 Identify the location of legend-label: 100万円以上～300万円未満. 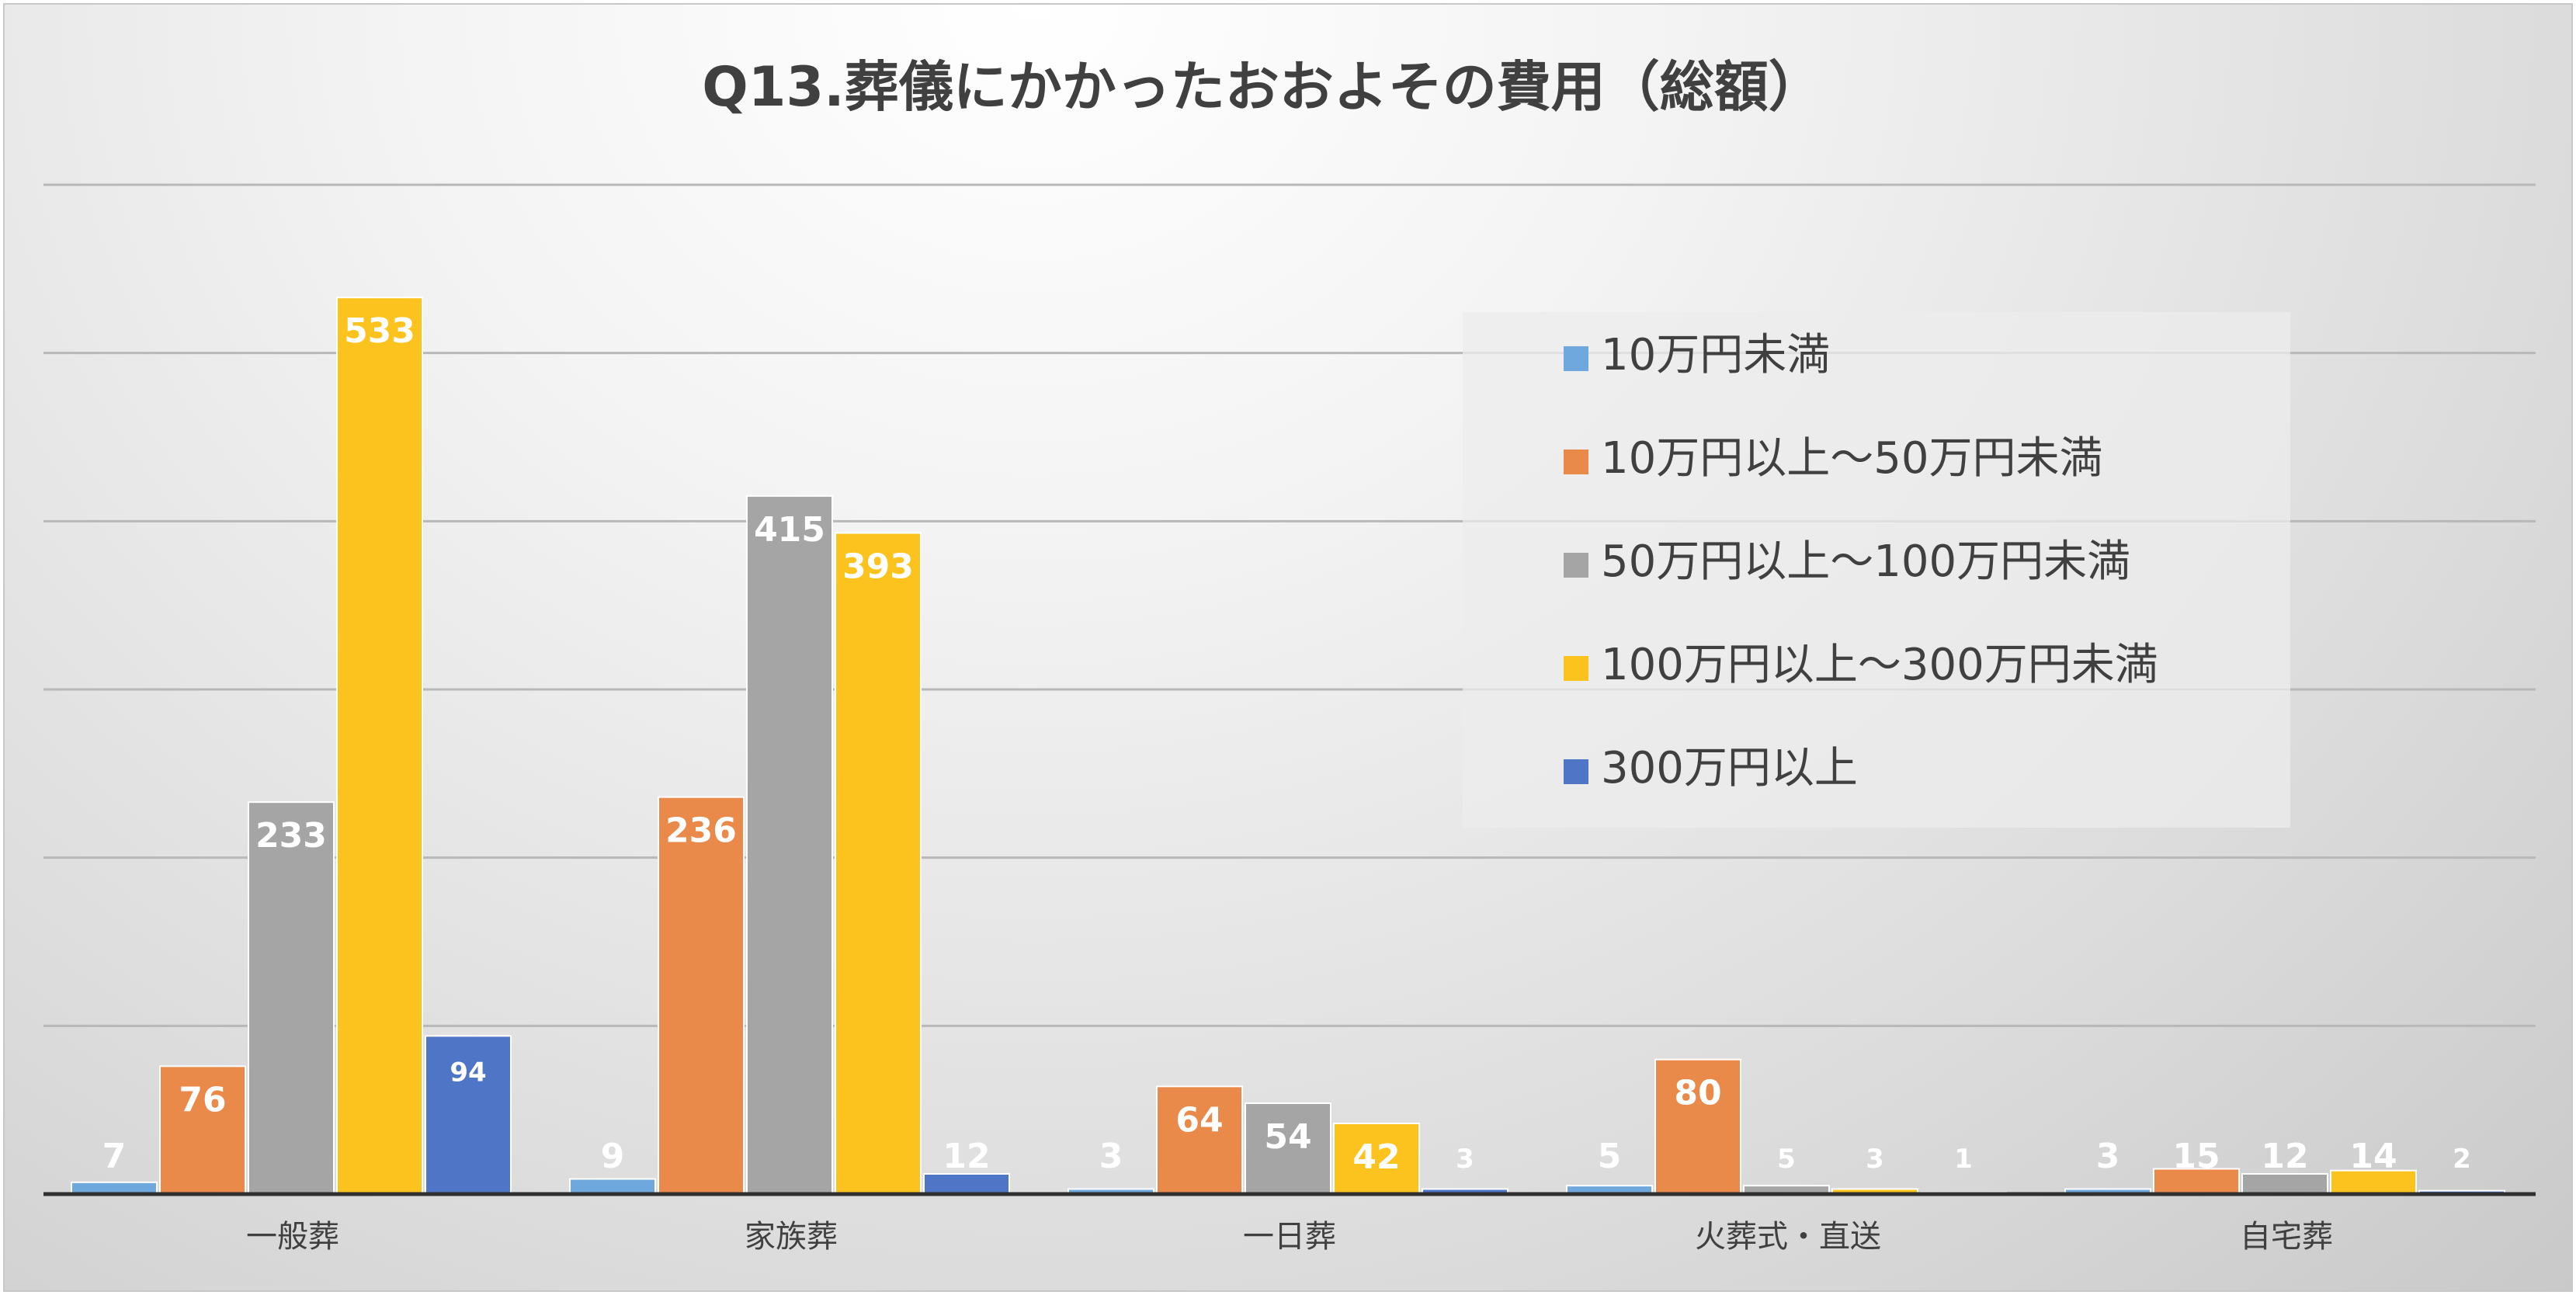
(1879, 665).